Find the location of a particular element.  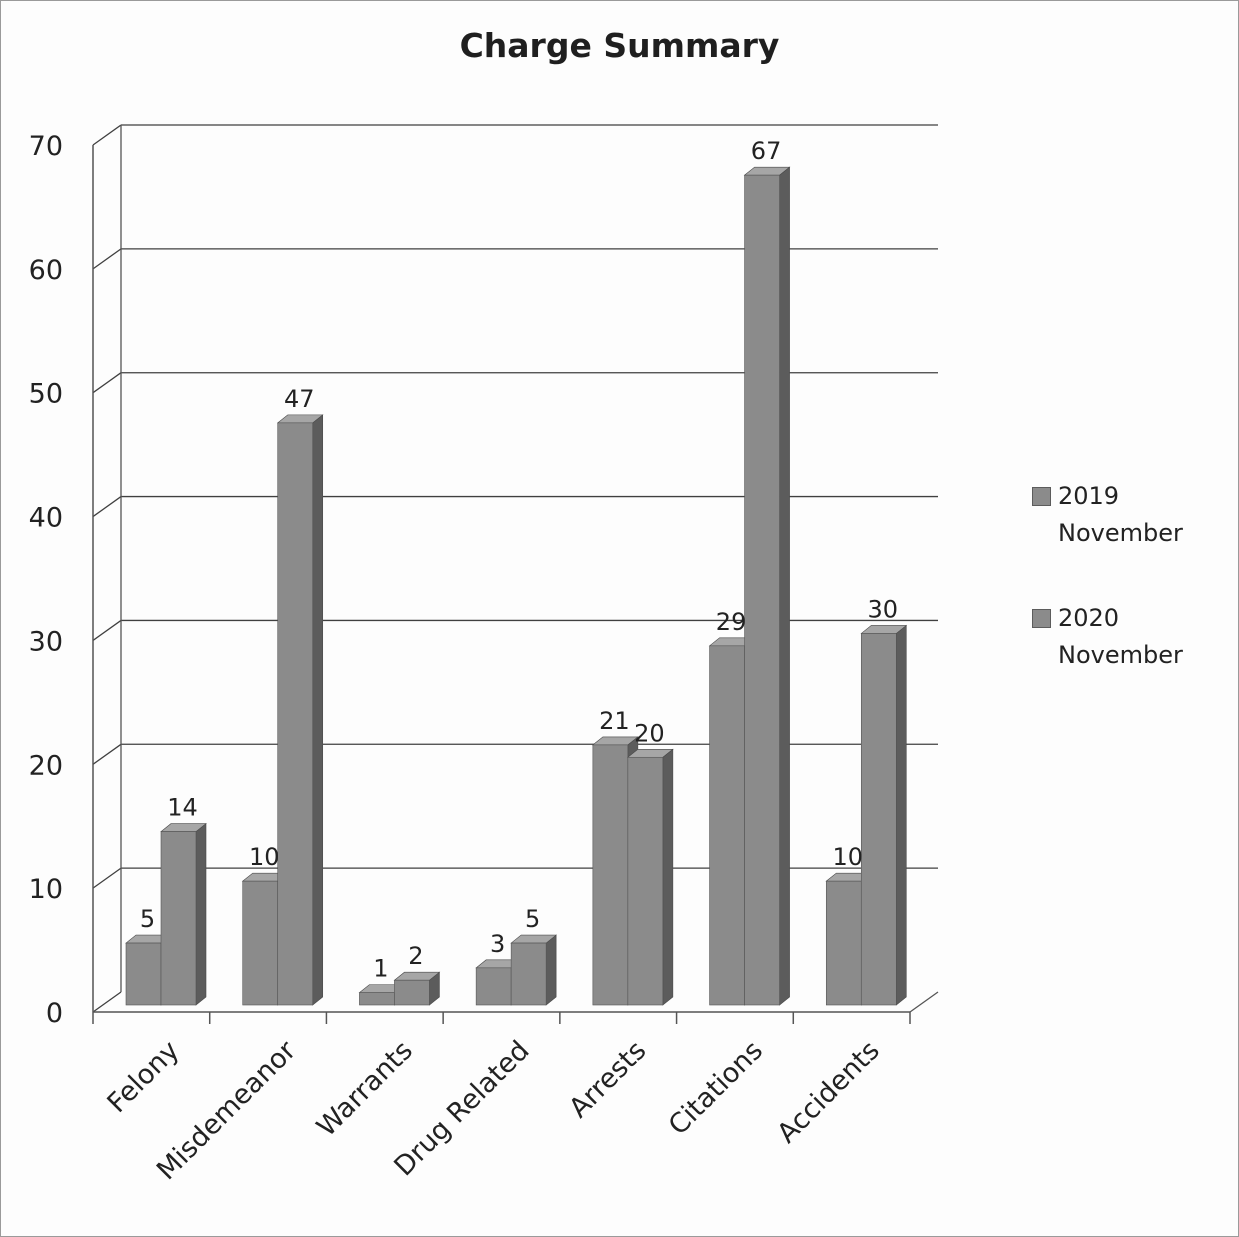

data-label-1-0: 14 is located at coordinates (182, 808).